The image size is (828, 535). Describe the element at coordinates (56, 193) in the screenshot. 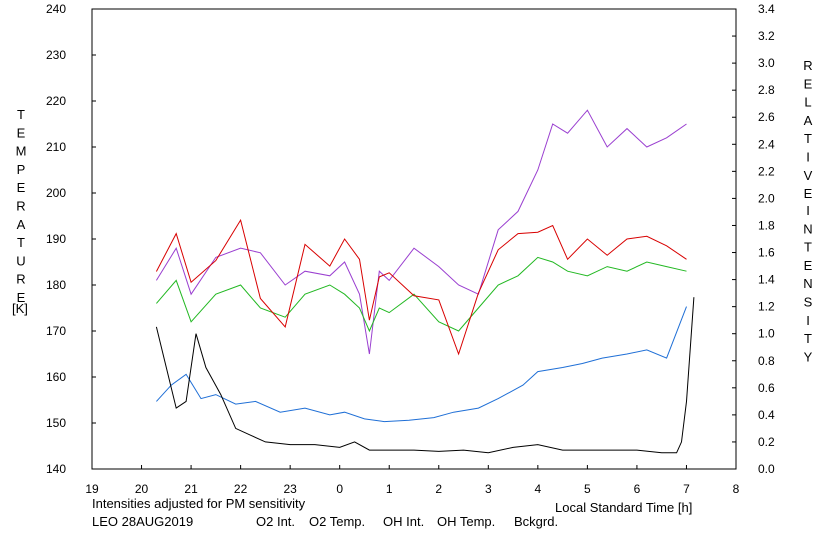

I see `left-tick-label: 200` at that location.